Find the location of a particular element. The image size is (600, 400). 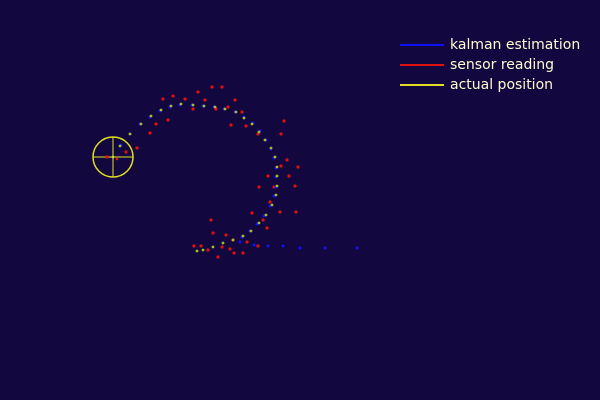

actual-position-layer is located at coordinates (195, 177).